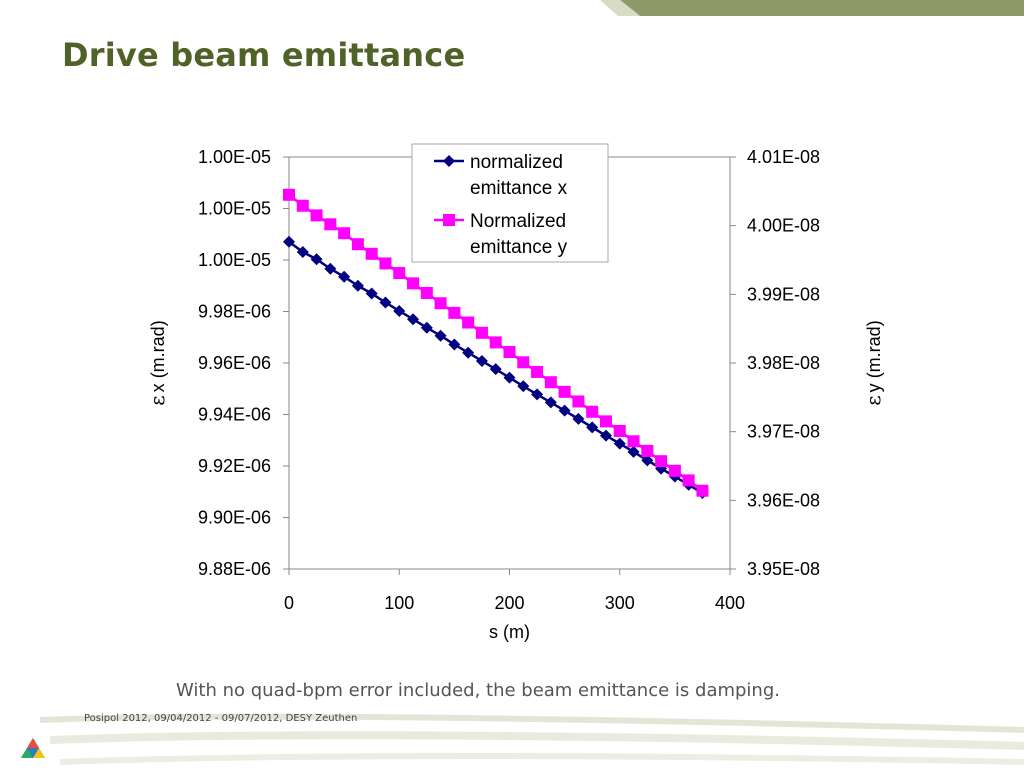 The width and height of the screenshot is (1024, 768). I want to click on left-tick-label: 9.98E-06, so click(234, 312).